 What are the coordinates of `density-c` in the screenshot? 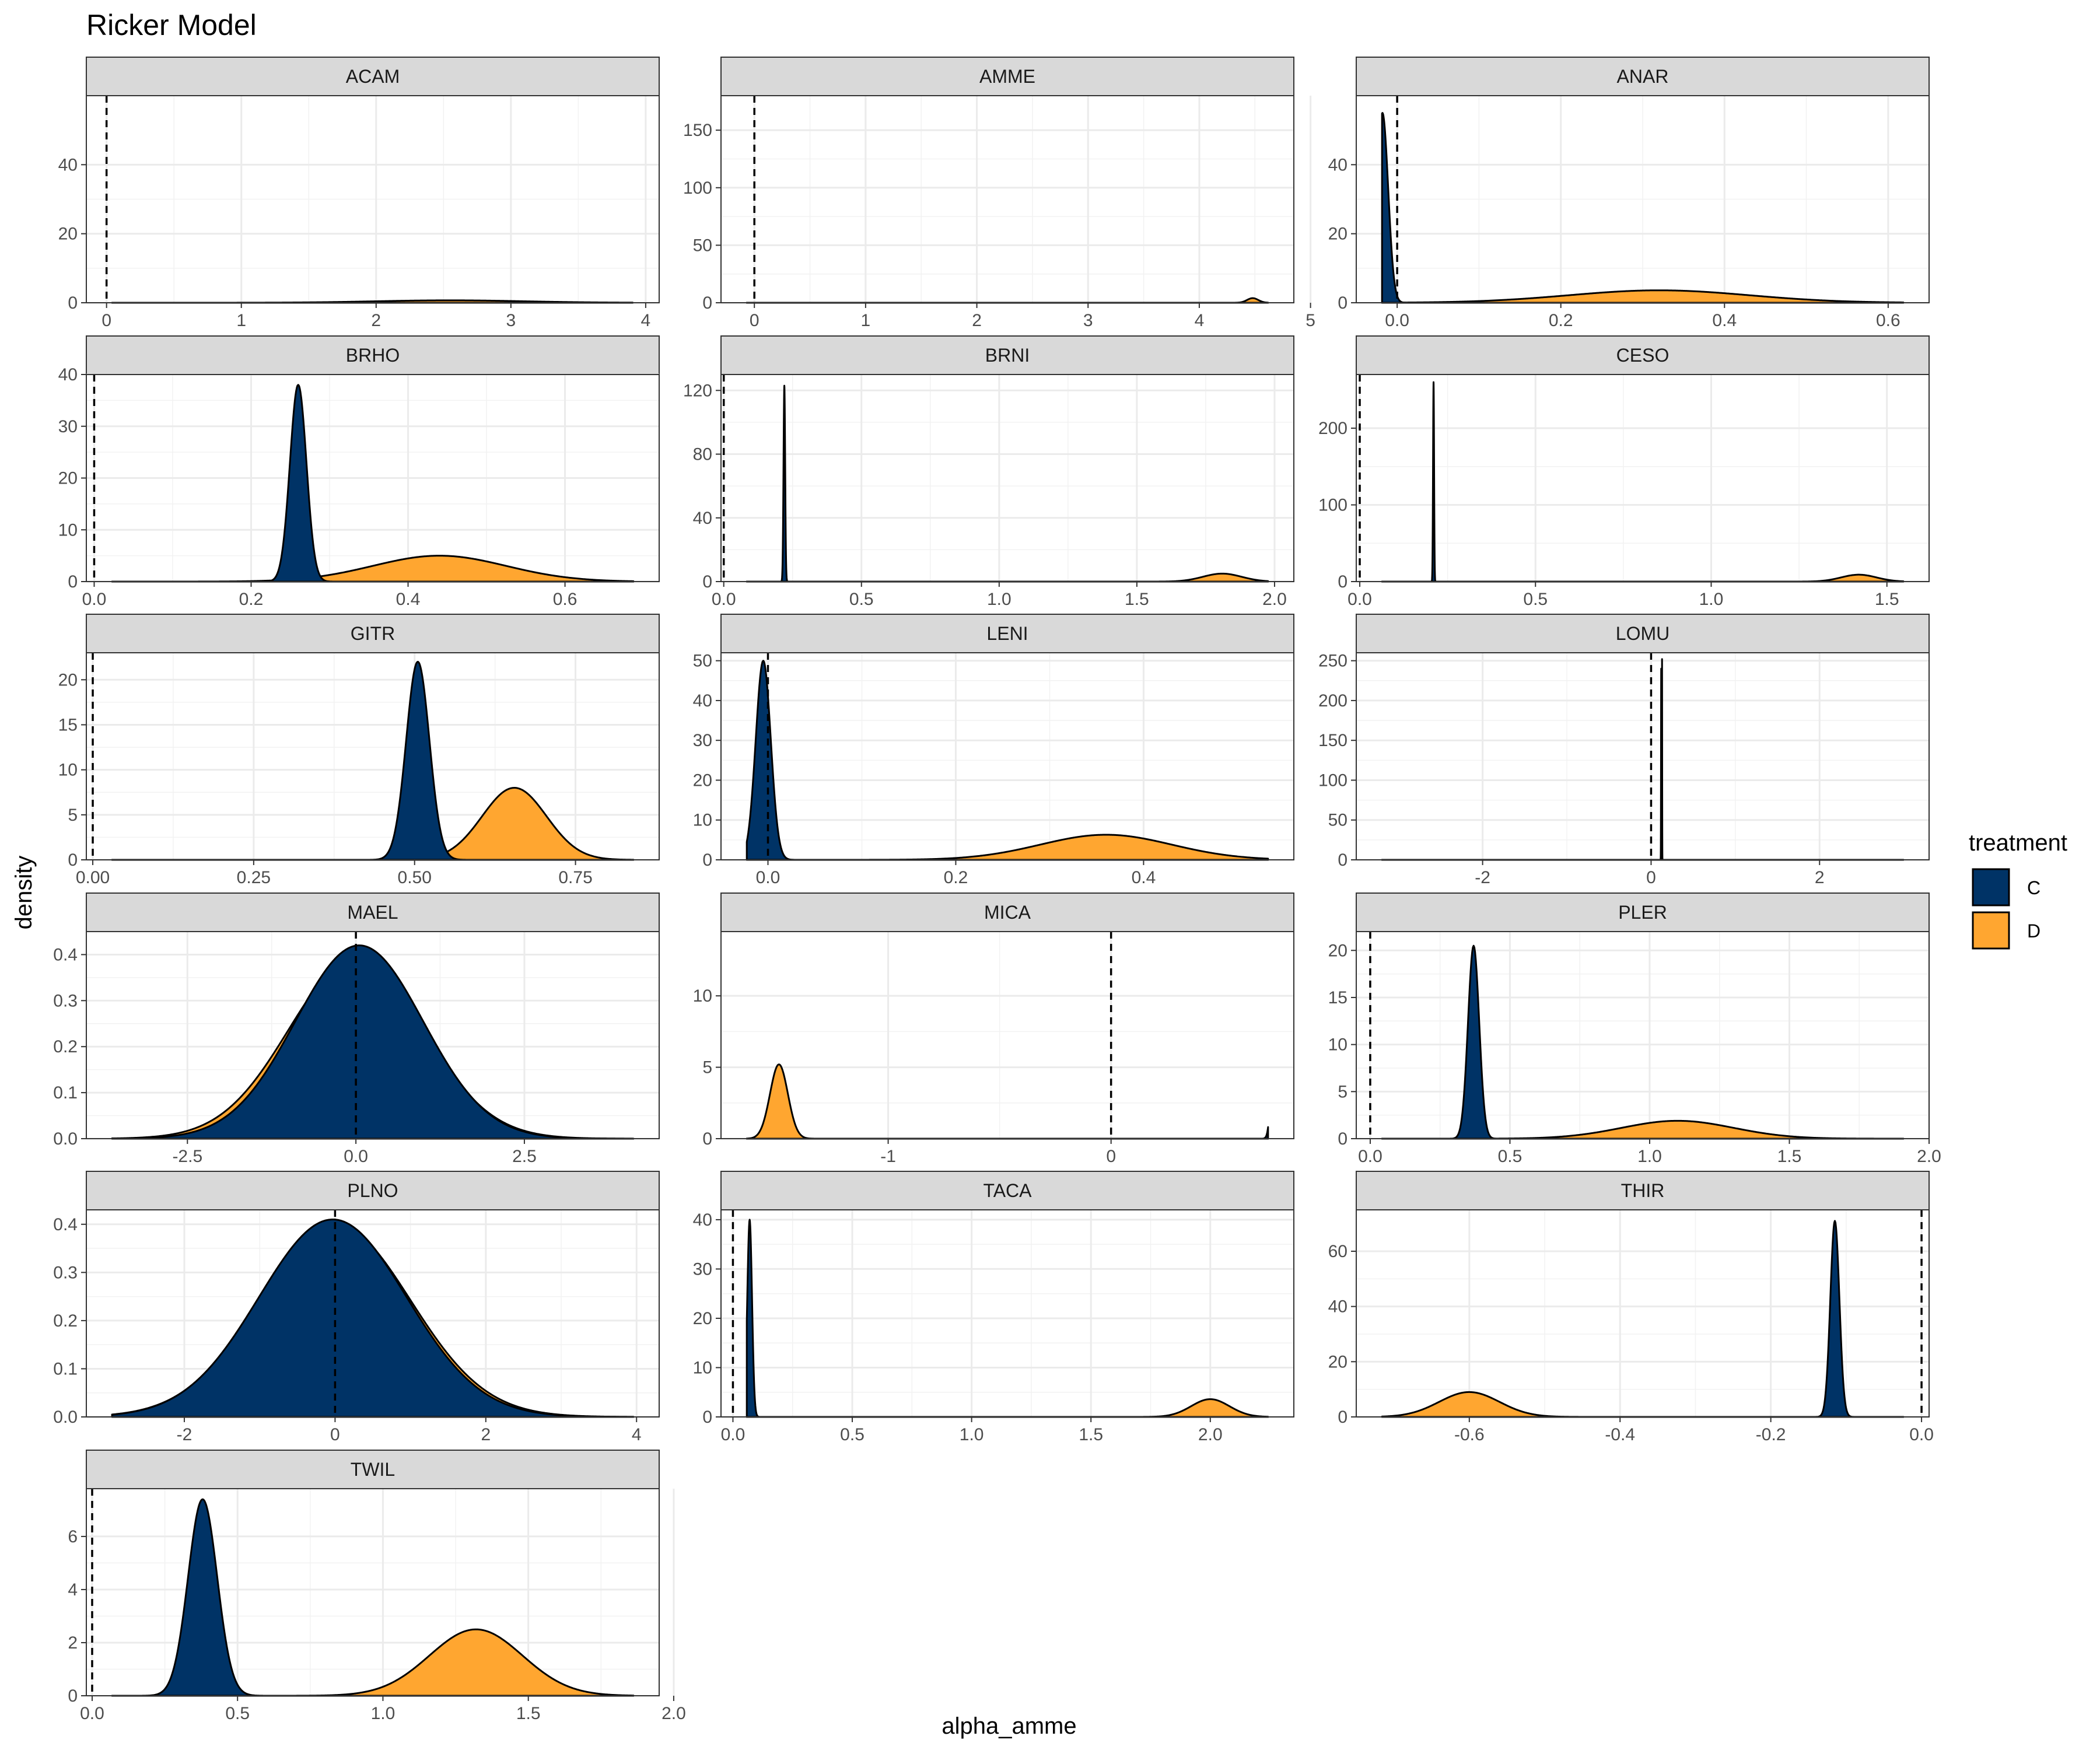 It's located at (373, 1042).